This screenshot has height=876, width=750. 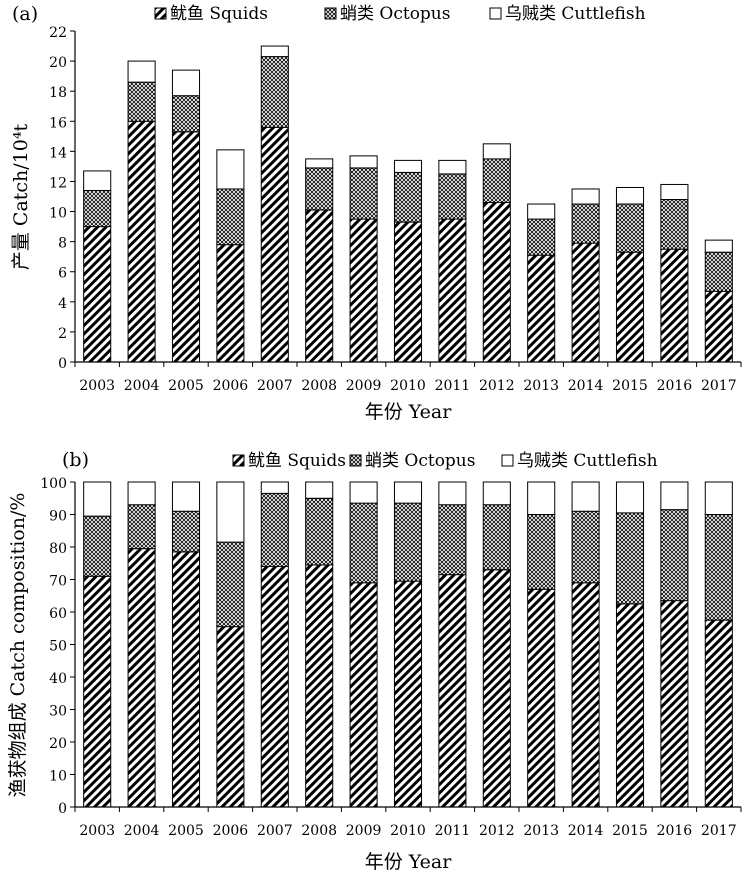 I want to click on bar-b-cuttlefish-2004, so click(x=141, y=493).